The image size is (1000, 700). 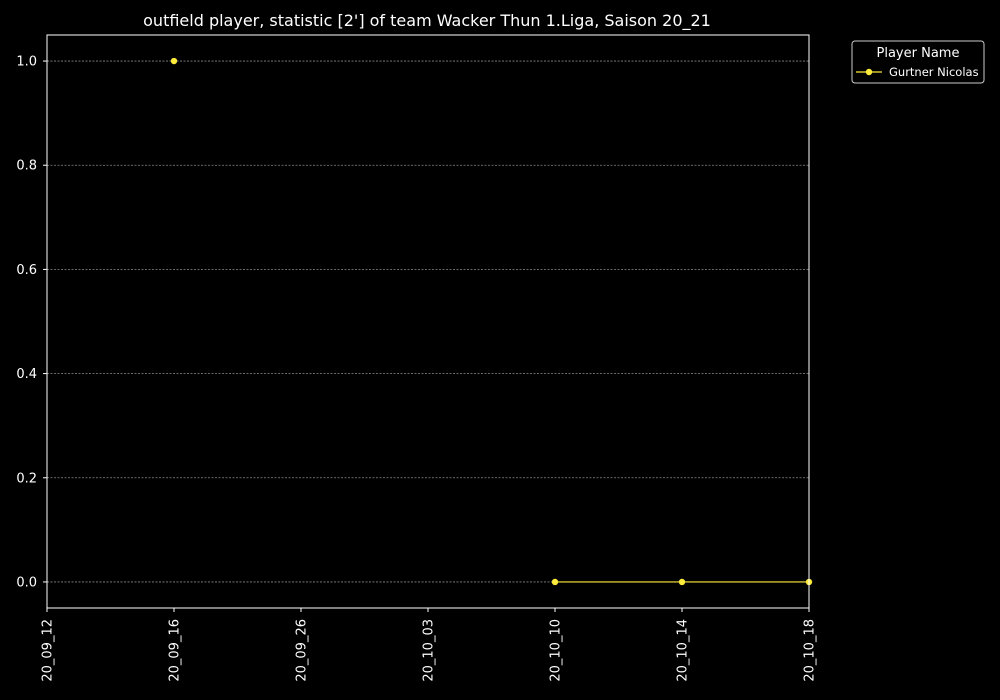 I want to click on legend-box, so click(x=918, y=62).